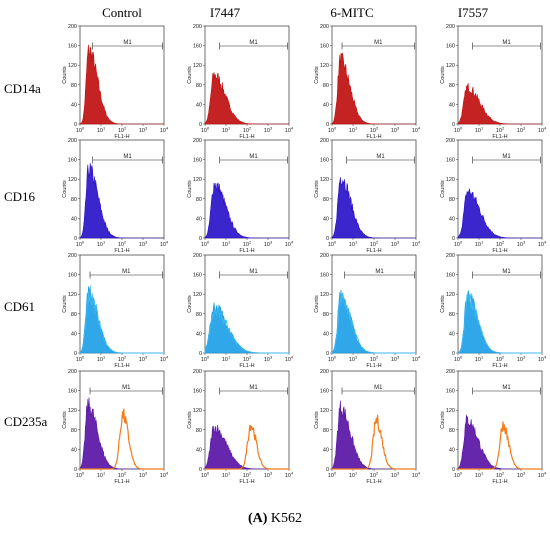 The width and height of the screenshot is (550, 539). I want to click on caption-text: K562, so click(284, 518).